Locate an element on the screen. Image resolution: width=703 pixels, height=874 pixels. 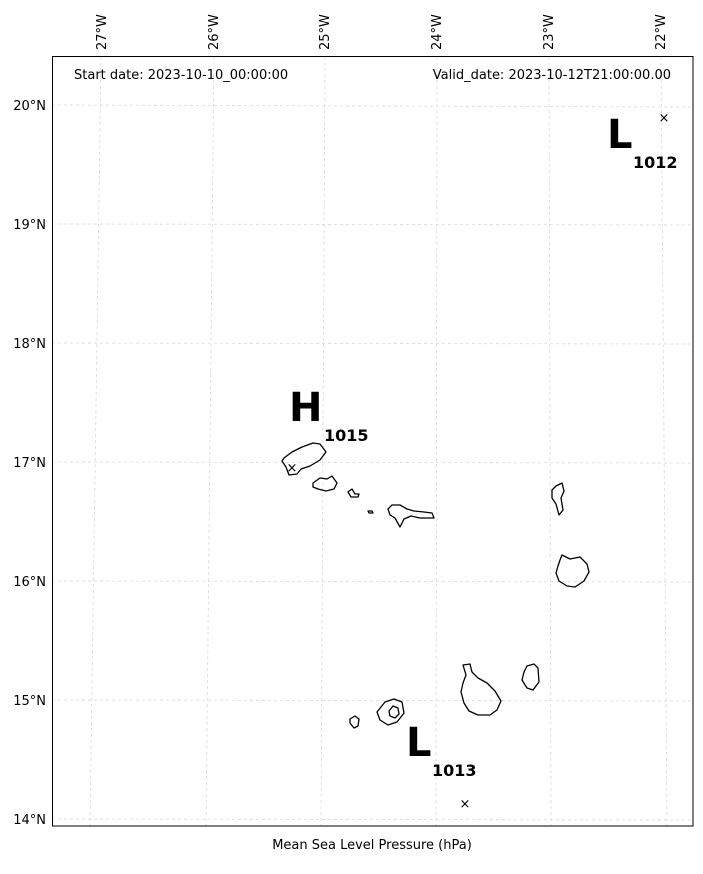
low-pressure-value: 1012 is located at coordinates (655, 162).